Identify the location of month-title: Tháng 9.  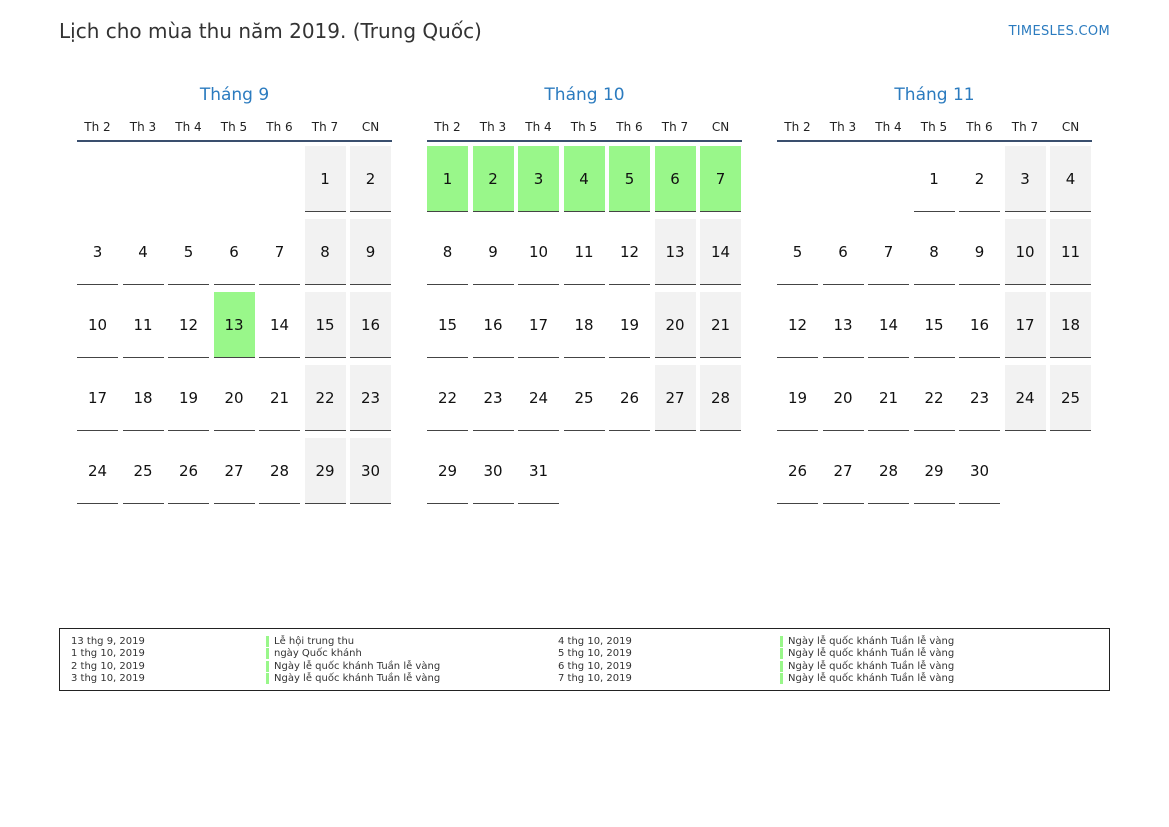
(234, 95).